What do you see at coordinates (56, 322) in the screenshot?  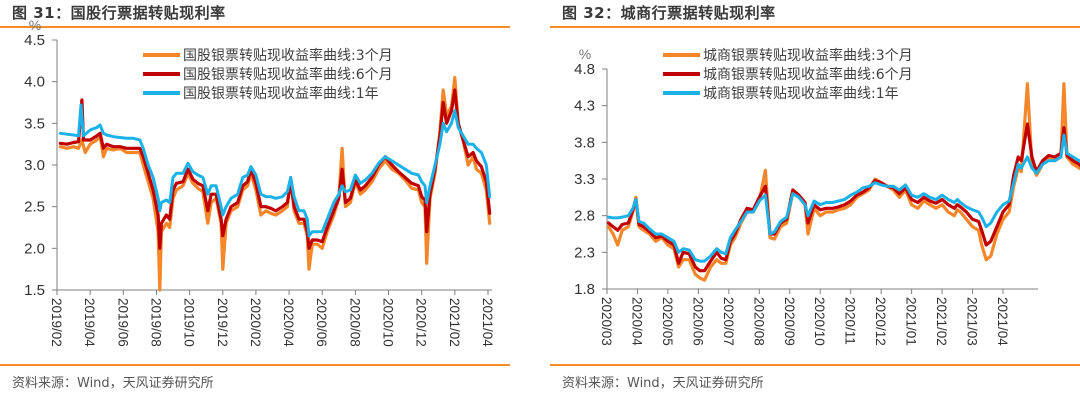 I see `x-tick-label: 2019/02` at bounding box center [56, 322].